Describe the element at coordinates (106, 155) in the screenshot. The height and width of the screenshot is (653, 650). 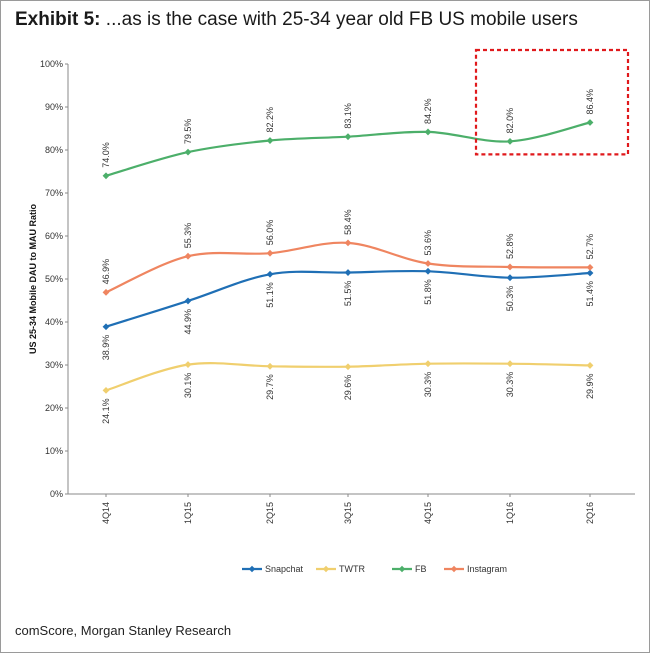
I see `data-label-fb: 74.0%` at that location.